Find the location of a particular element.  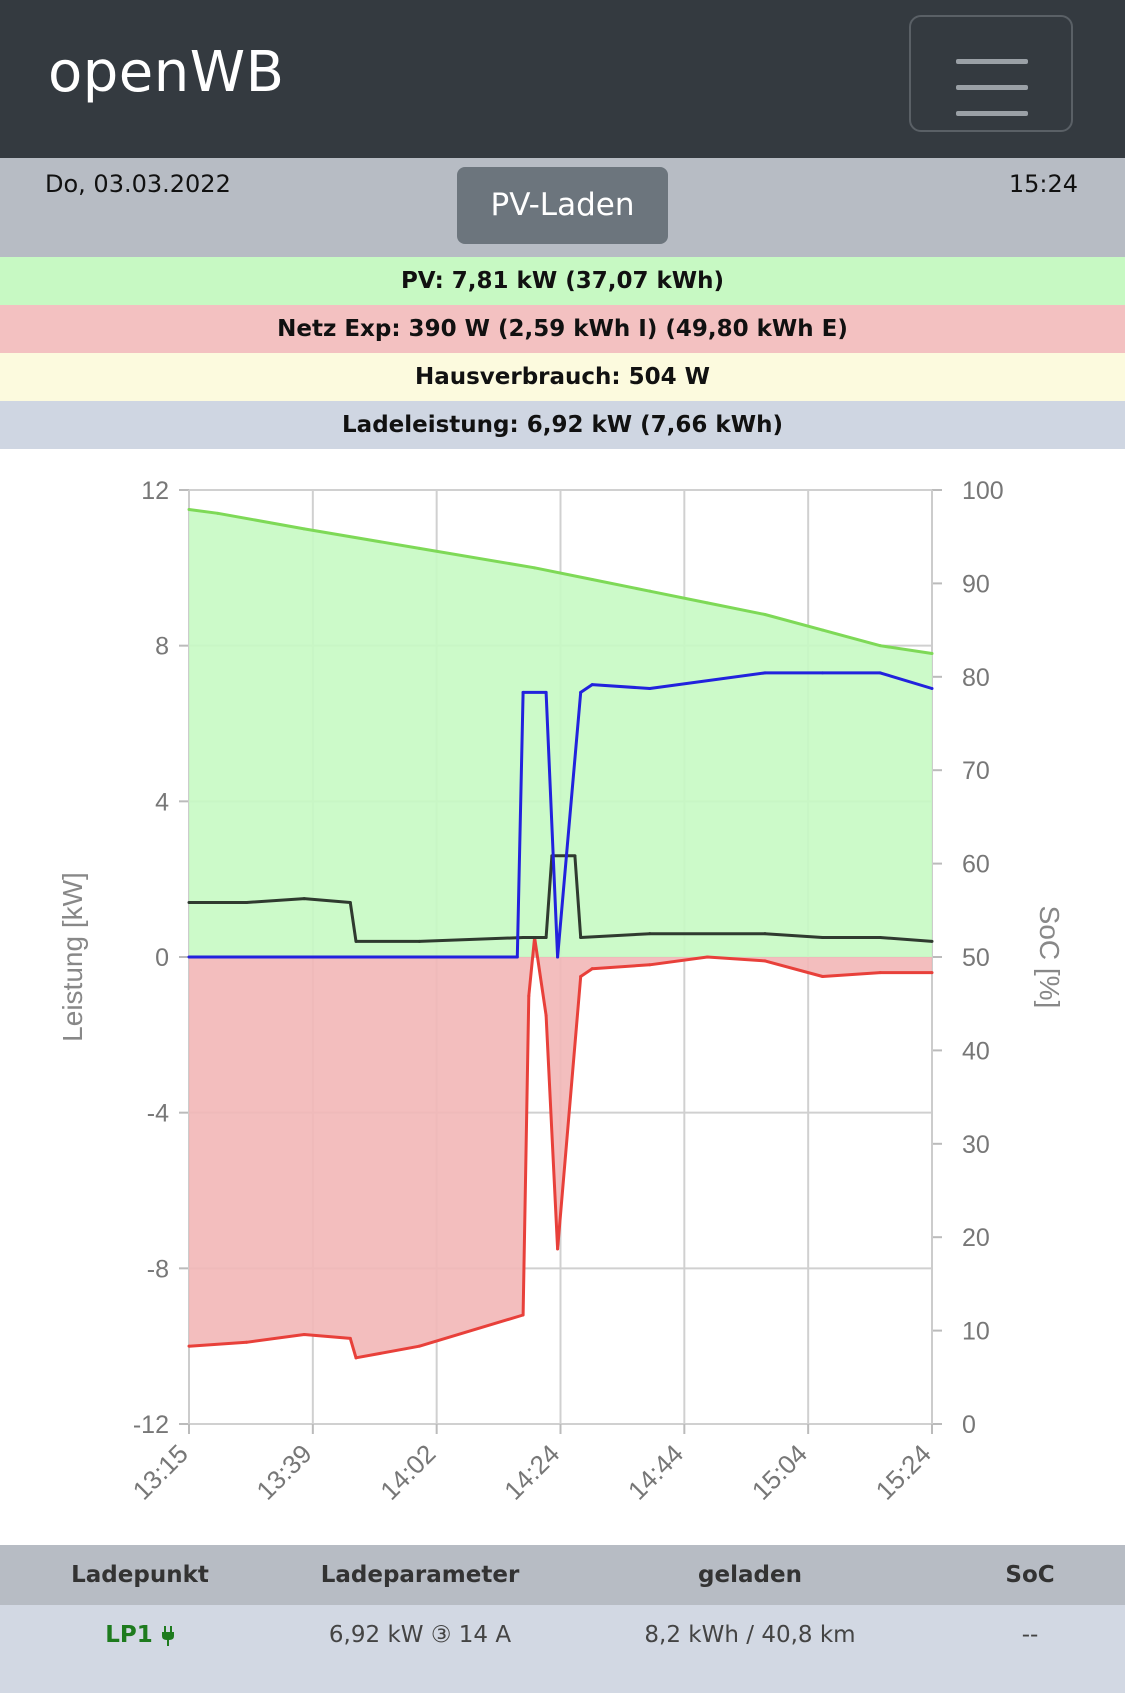

y-tick-label: 0 is located at coordinates (162, 958).